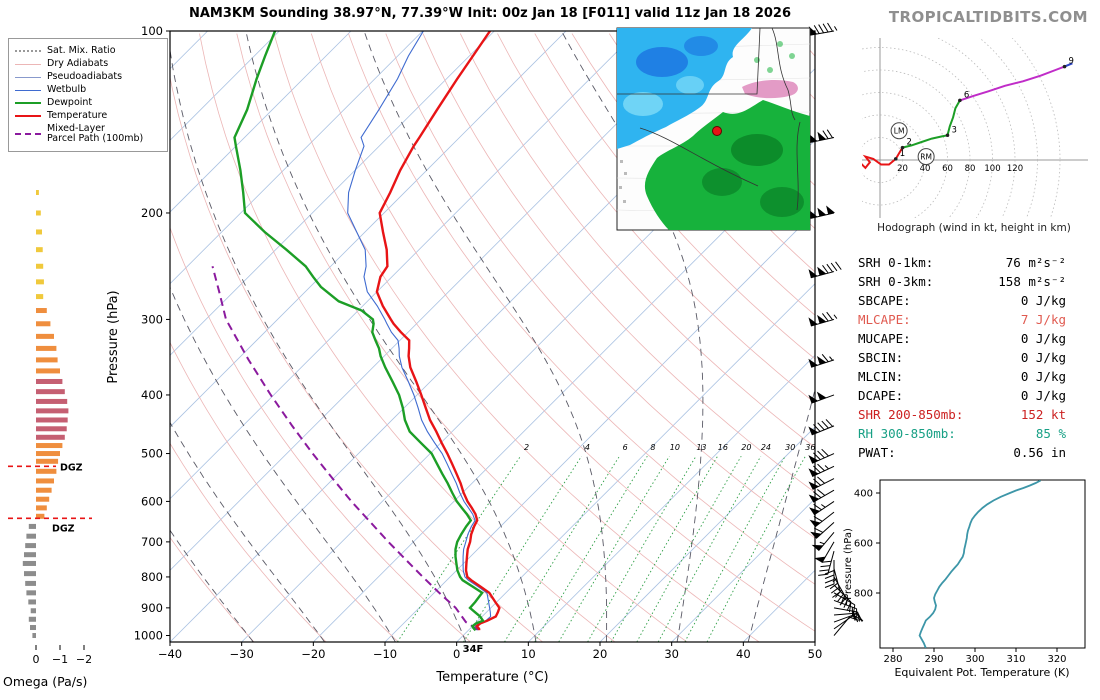 The height and width of the screenshot is (700, 1100). I want to click on omega-axis-title: Omega (Pa/s), so click(45, 681).